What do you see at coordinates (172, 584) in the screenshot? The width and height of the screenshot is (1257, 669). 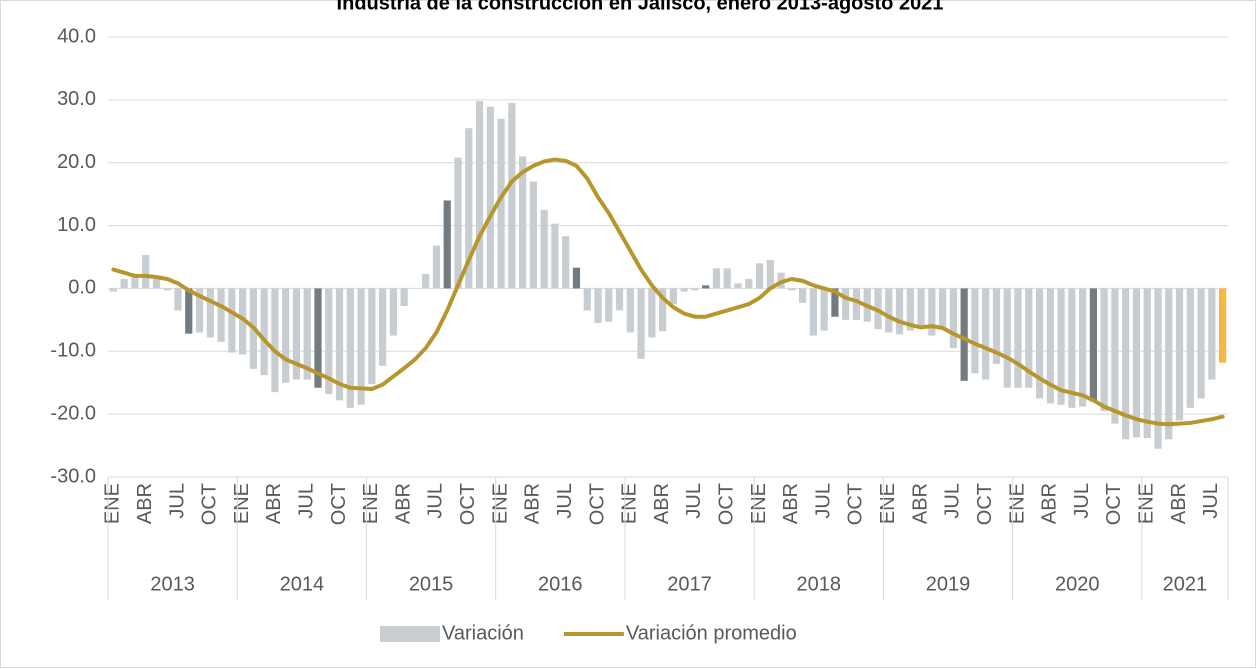 I see `year-label: 2013` at bounding box center [172, 584].